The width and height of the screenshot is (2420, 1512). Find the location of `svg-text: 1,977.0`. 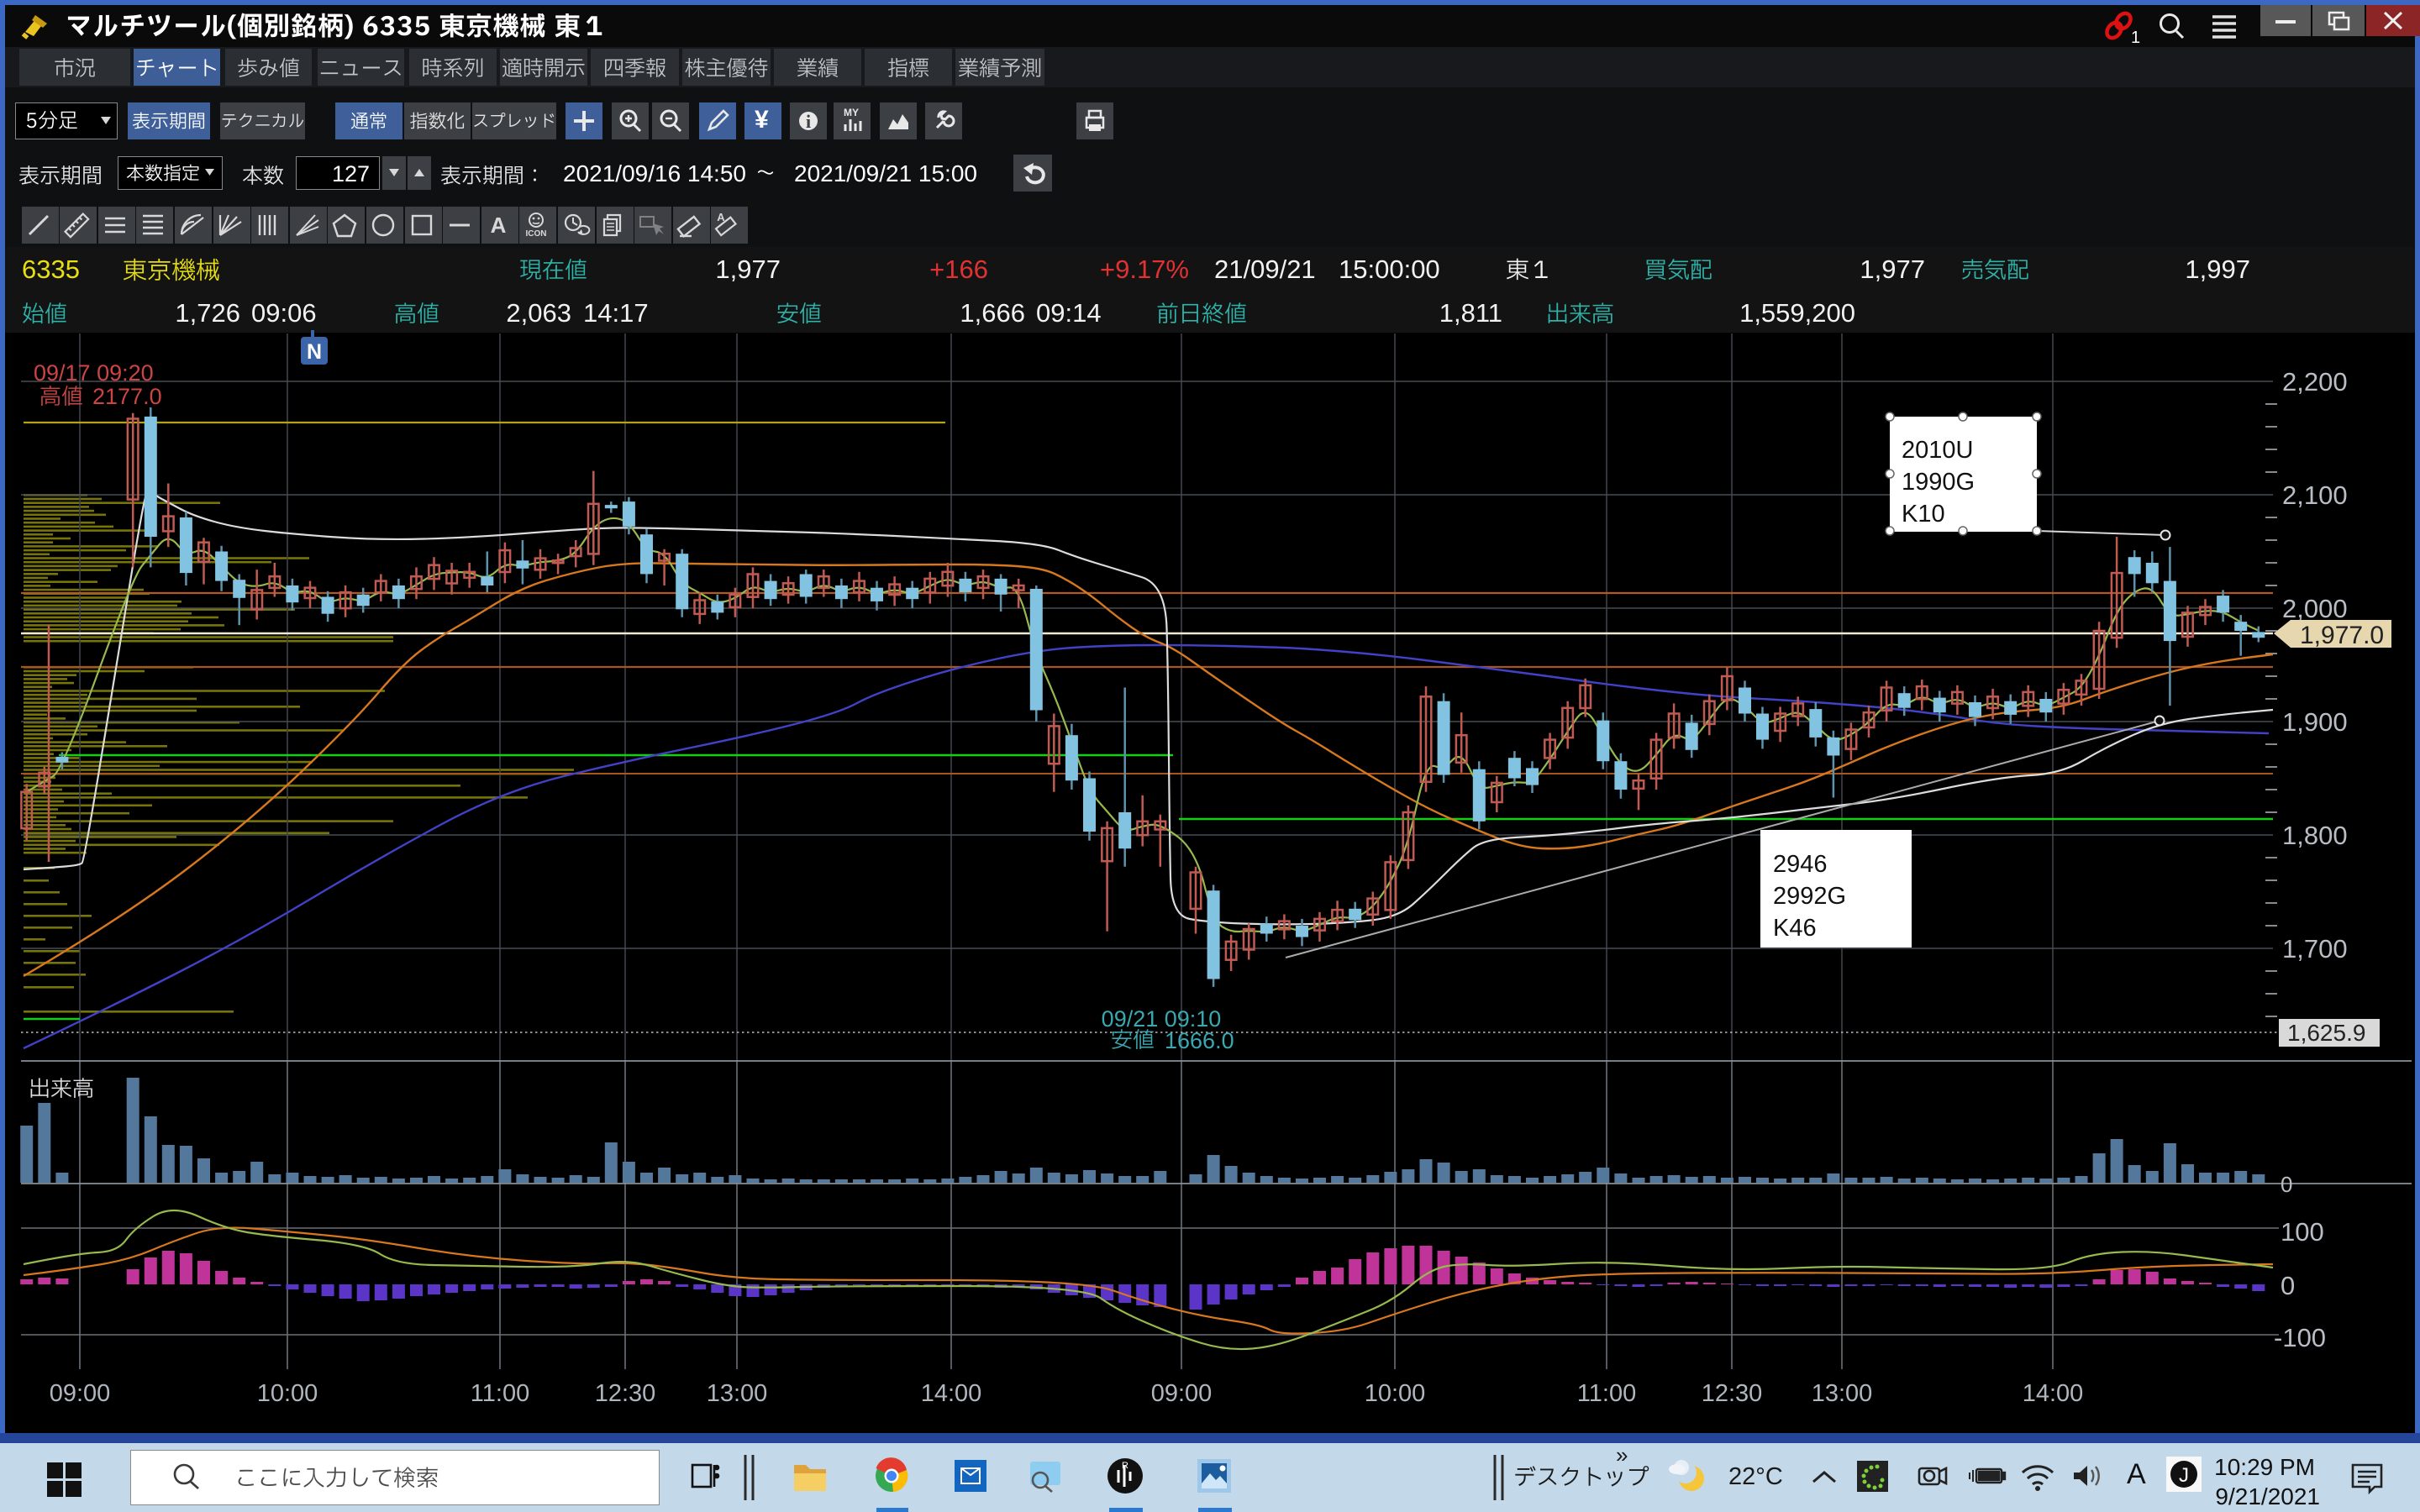

svg-text: 1,977.0 is located at coordinates (2342, 635).